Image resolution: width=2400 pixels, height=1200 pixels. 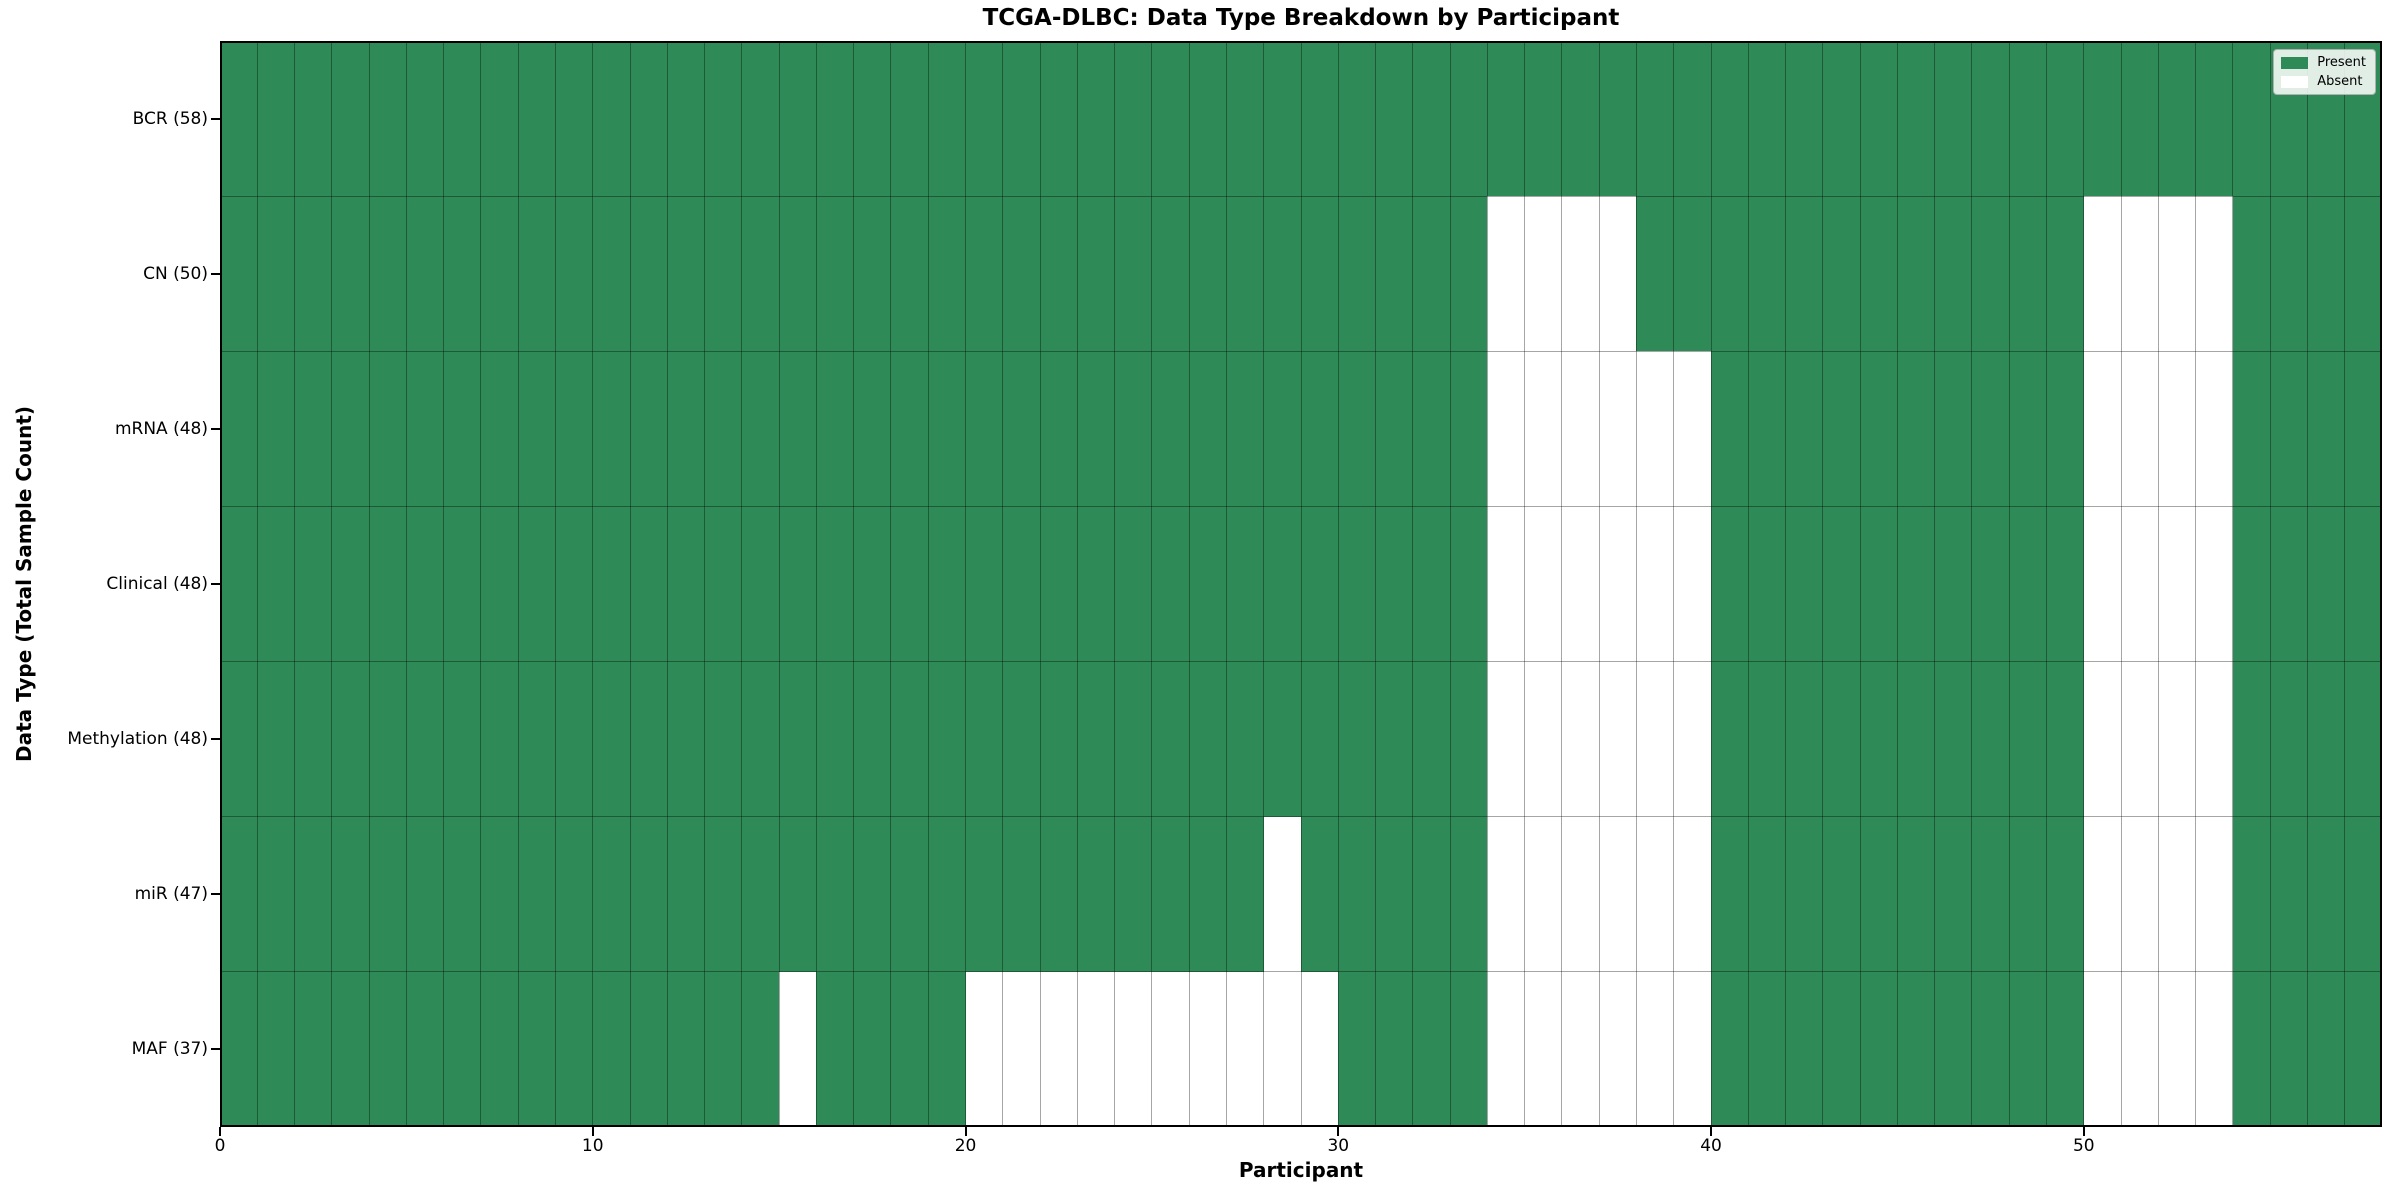 What do you see at coordinates (137, 739) in the screenshot?
I see `y-tick-label: Methylation (48)` at bounding box center [137, 739].